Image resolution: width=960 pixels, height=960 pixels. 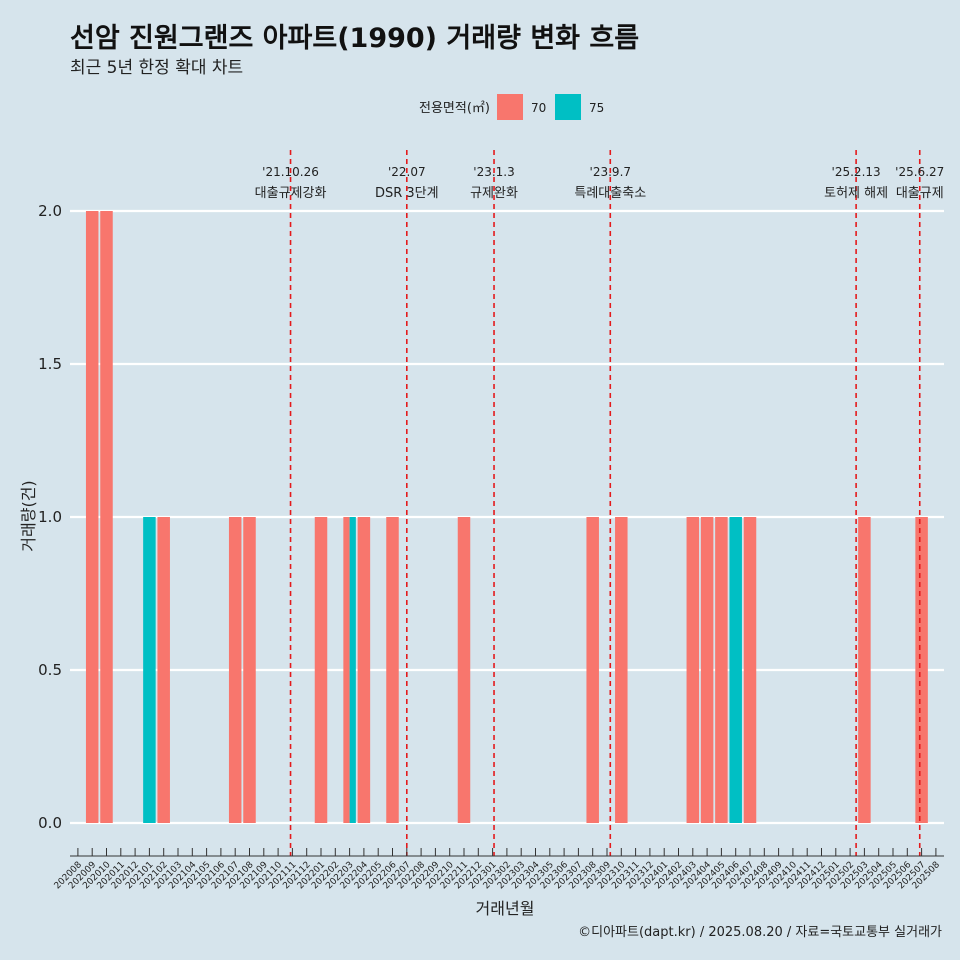 I want to click on legend: 전용면적(㎡) 70 75, so click(x=511, y=107).